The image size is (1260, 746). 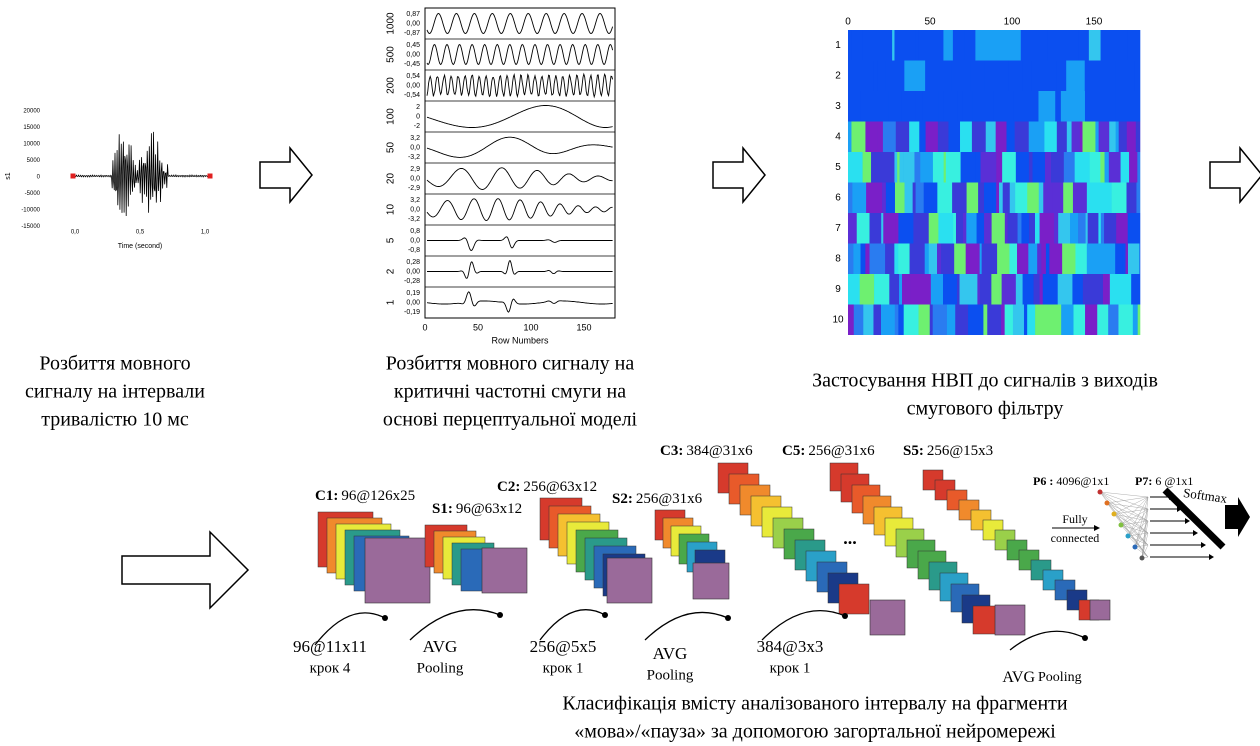 What do you see at coordinates (510, 392) in the screenshot?
I see `caption: критичні частотні смуги на` at bounding box center [510, 392].